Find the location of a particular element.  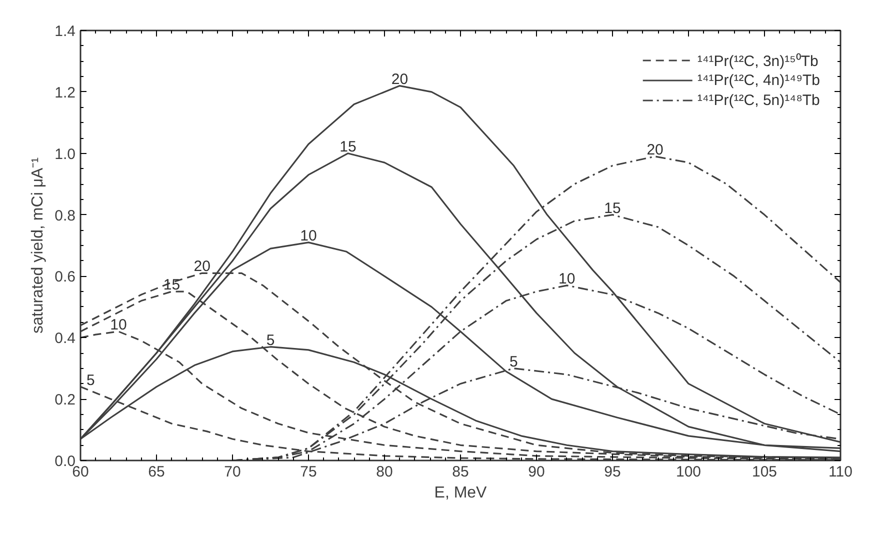

legend-label: ¹⁴¹Pr(¹²C, 5n)¹⁴⁸Tb is located at coordinates (758, 100).